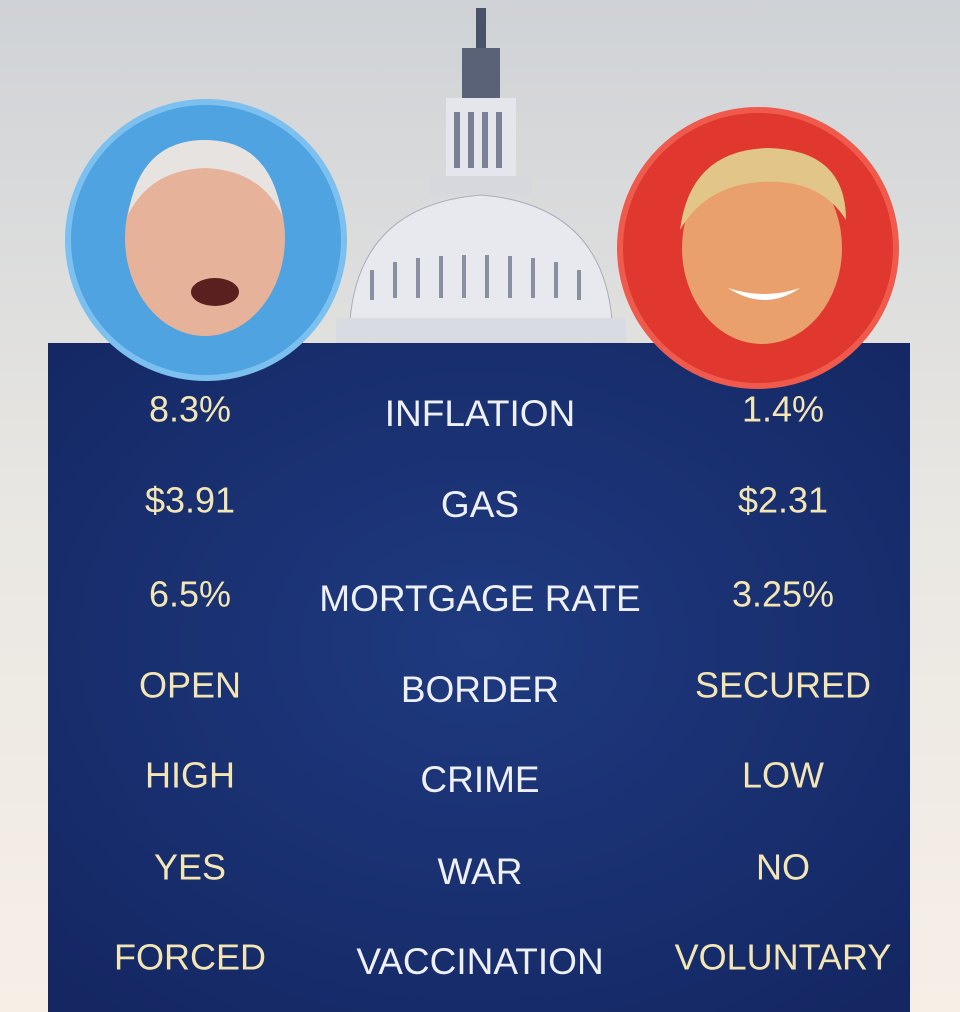 Image resolution: width=960 pixels, height=1012 pixels. What do you see at coordinates (783, 867) in the screenshot?
I see `right-value: NO` at bounding box center [783, 867].